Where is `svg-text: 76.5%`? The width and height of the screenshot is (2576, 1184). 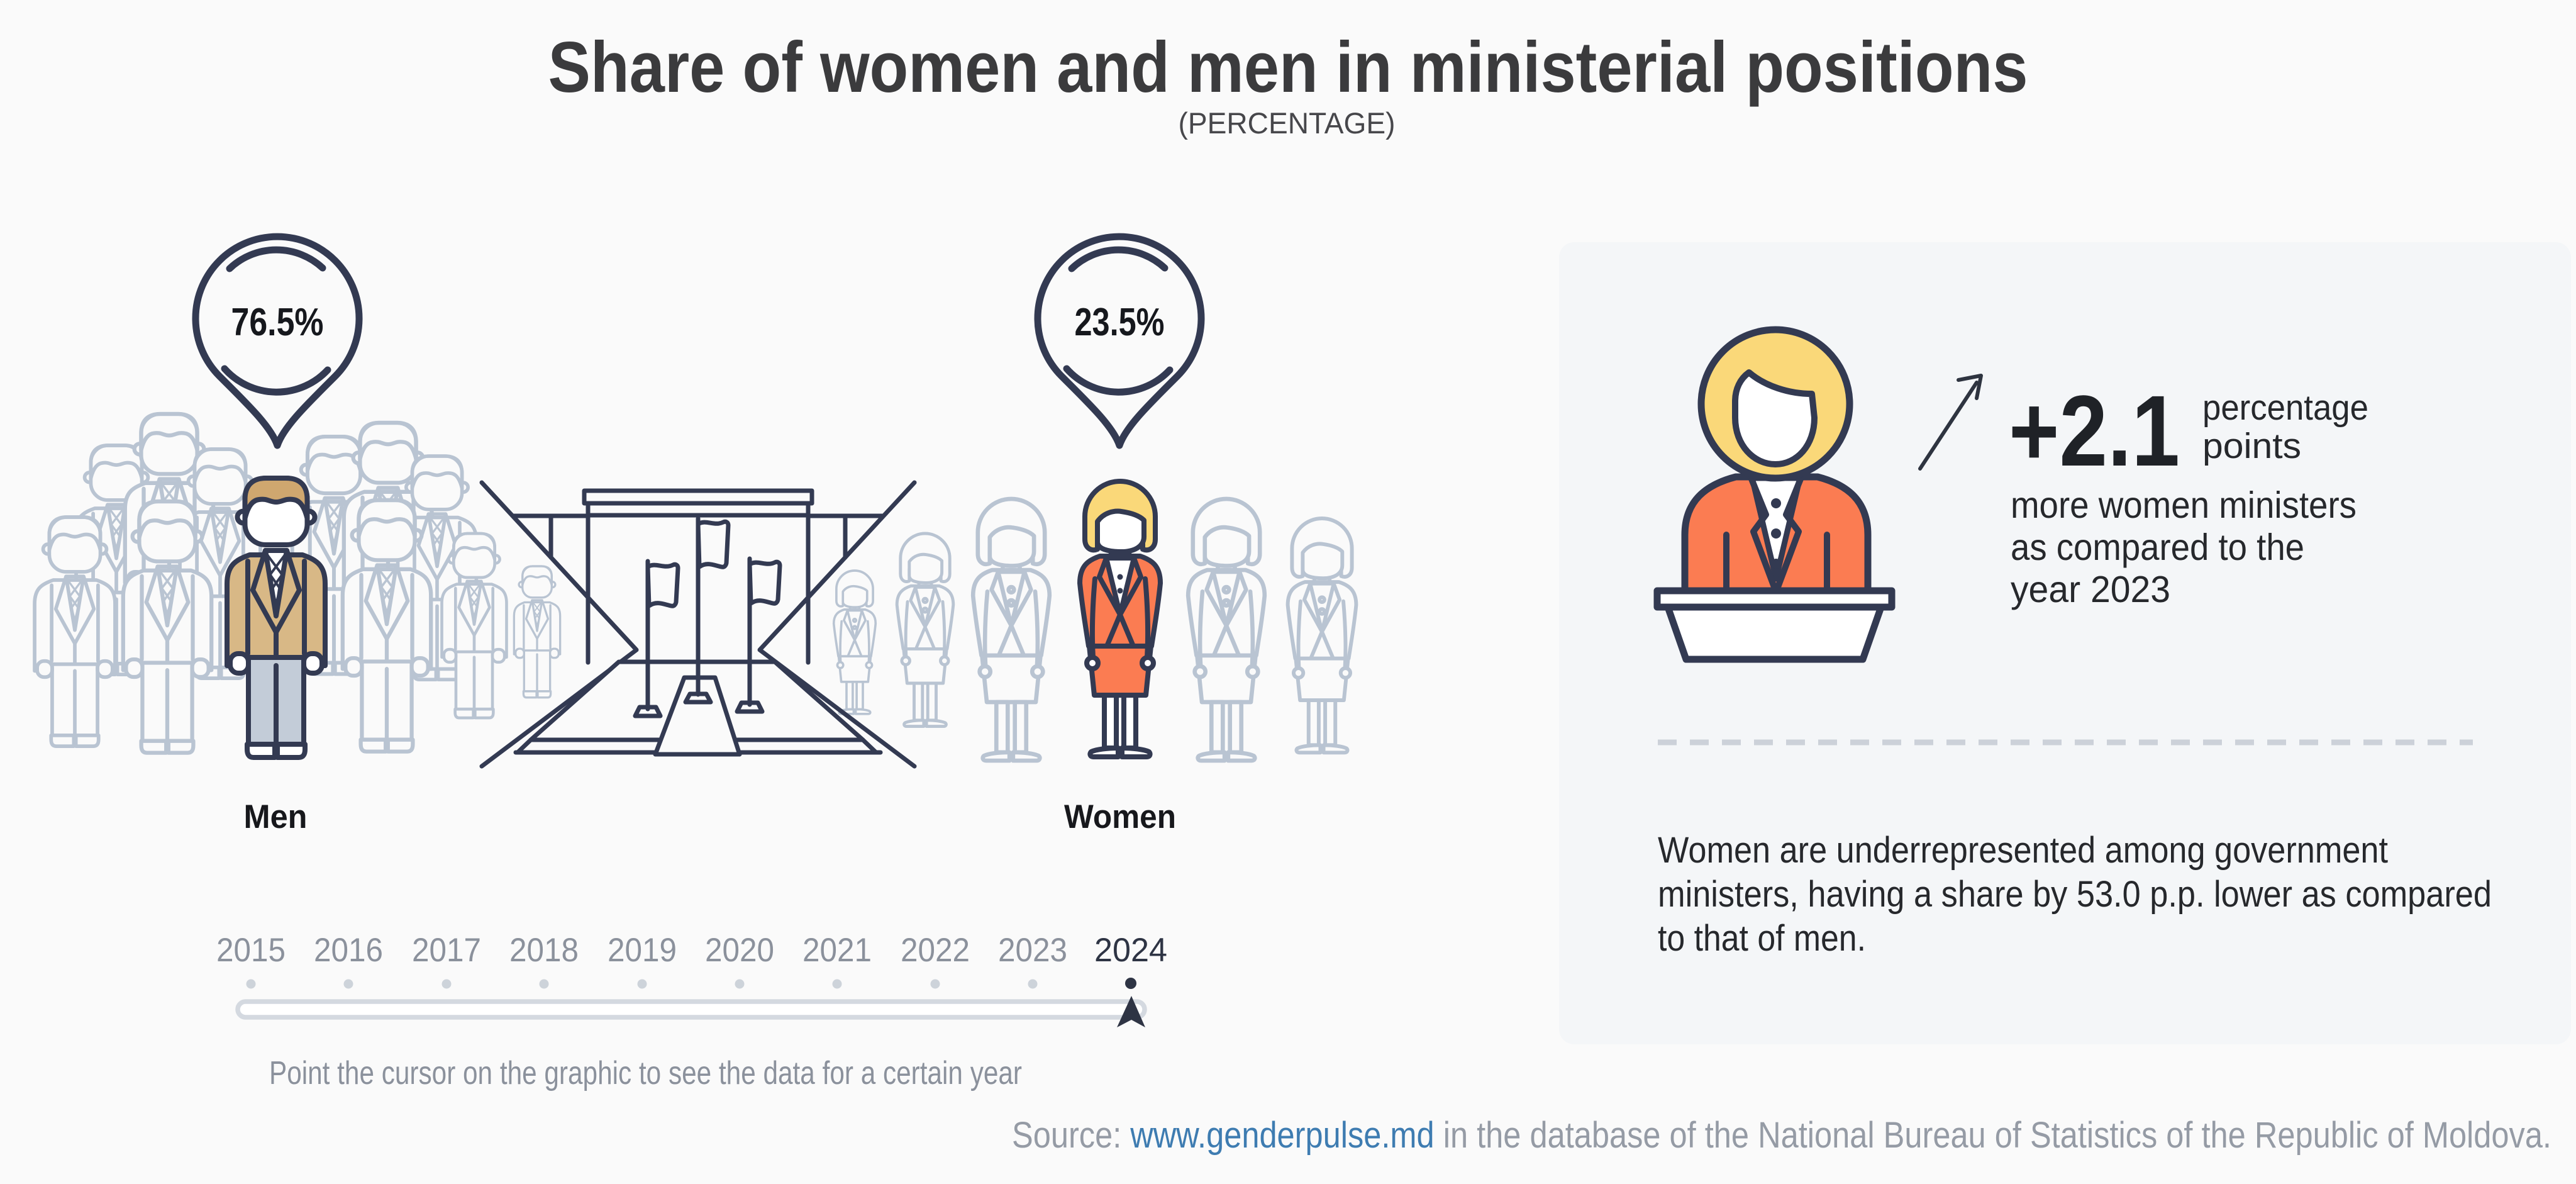
svg-text: 76.5% is located at coordinates (277, 322).